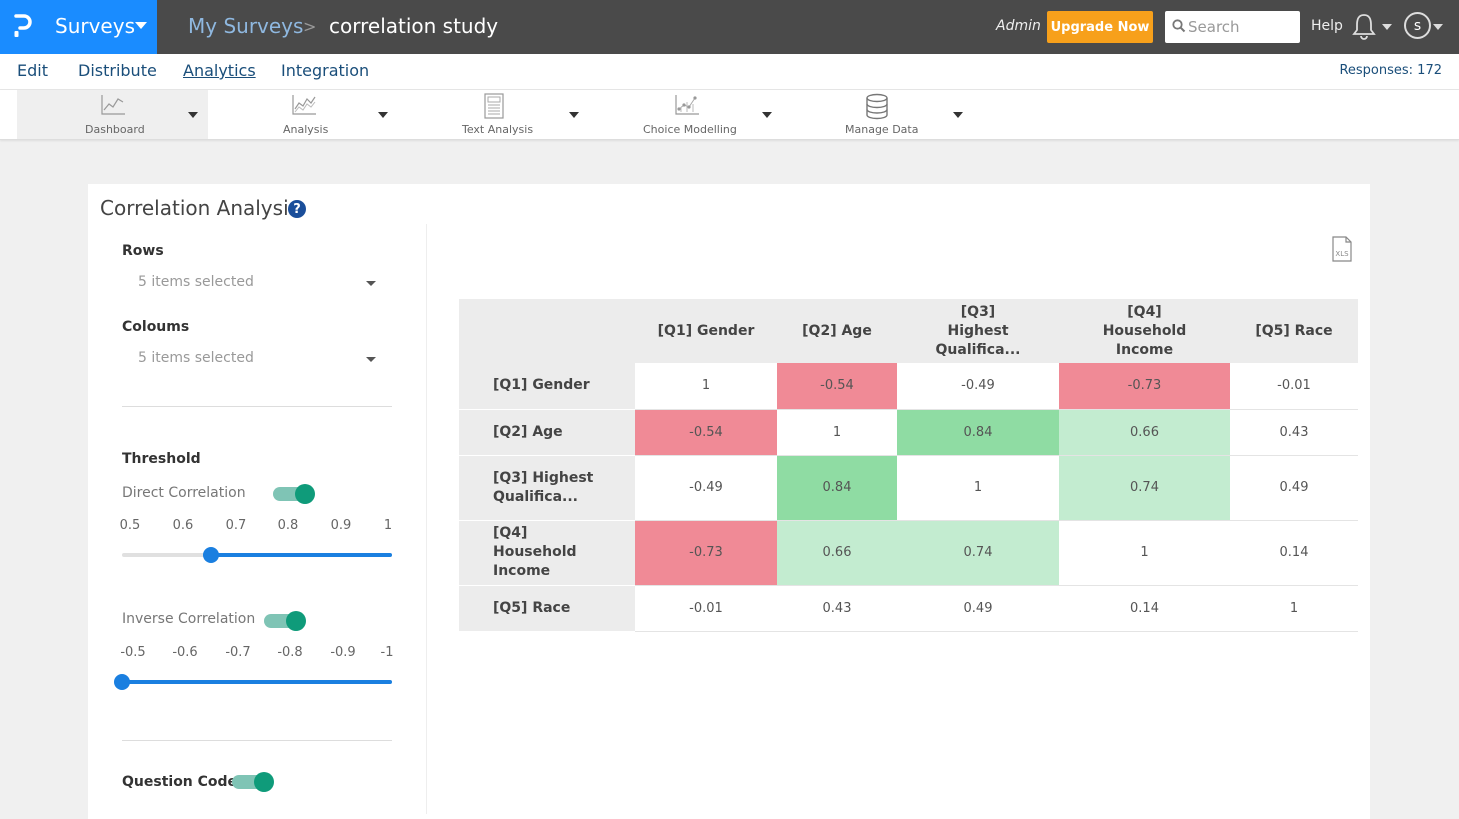  I want to click on table-row: [Q4] Household Income -0.73 0.66 0.74 1 0.14, so click(908, 553).